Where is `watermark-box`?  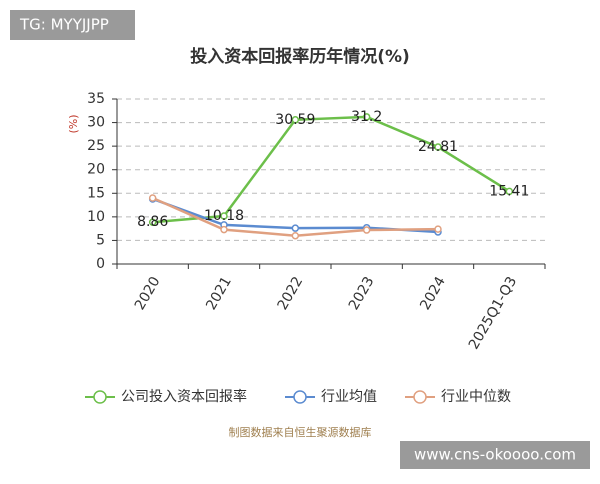 watermark-box is located at coordinates (72, 25).